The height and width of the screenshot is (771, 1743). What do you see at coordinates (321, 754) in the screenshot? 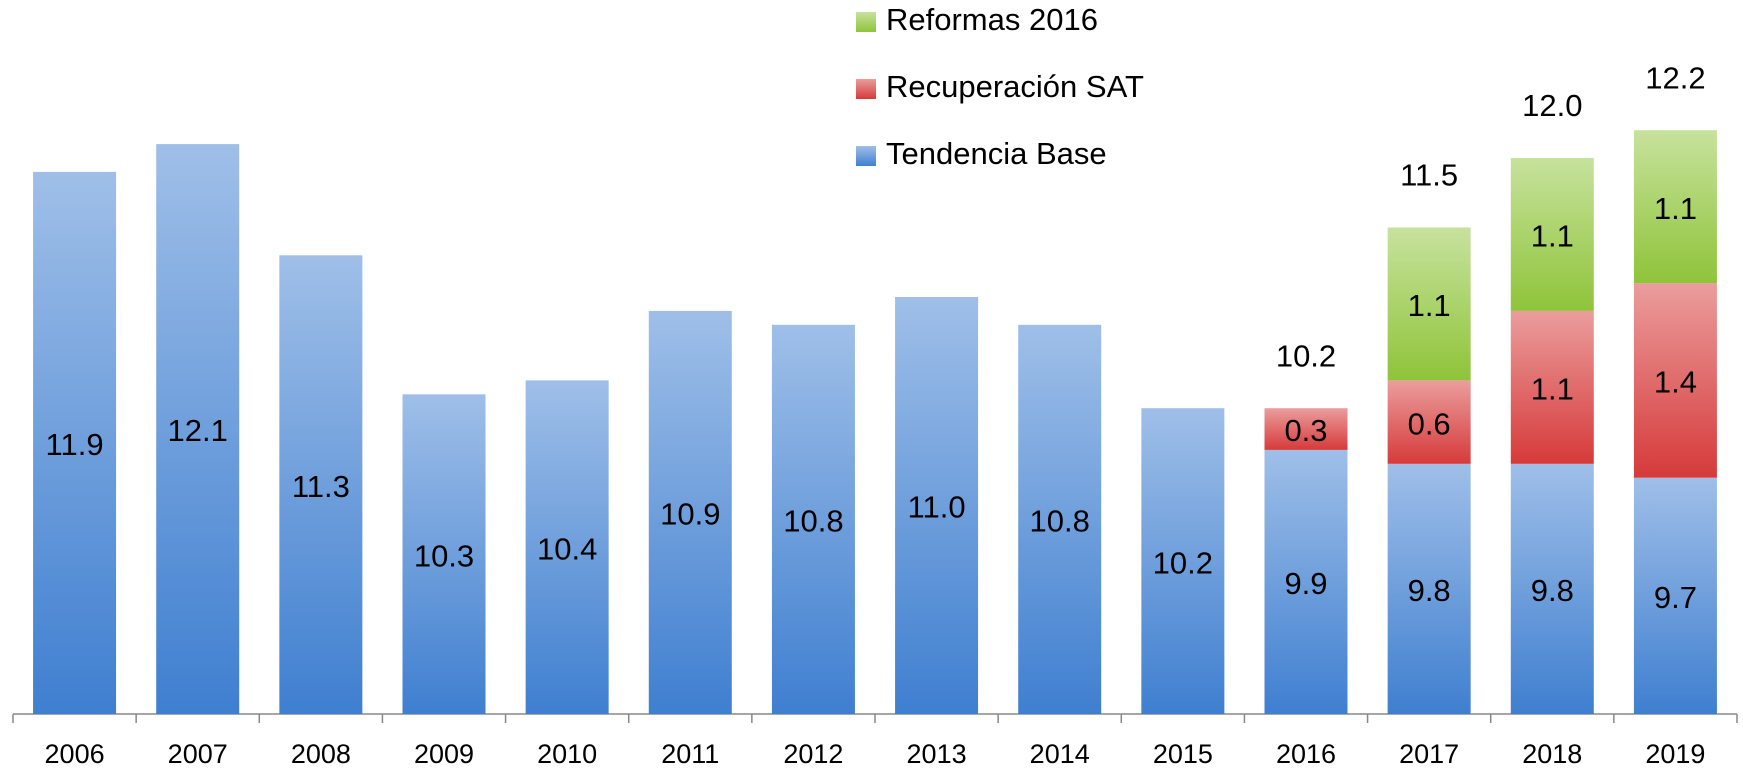
I see `x-tick-label: 2008` at bounding box center [321, 754].